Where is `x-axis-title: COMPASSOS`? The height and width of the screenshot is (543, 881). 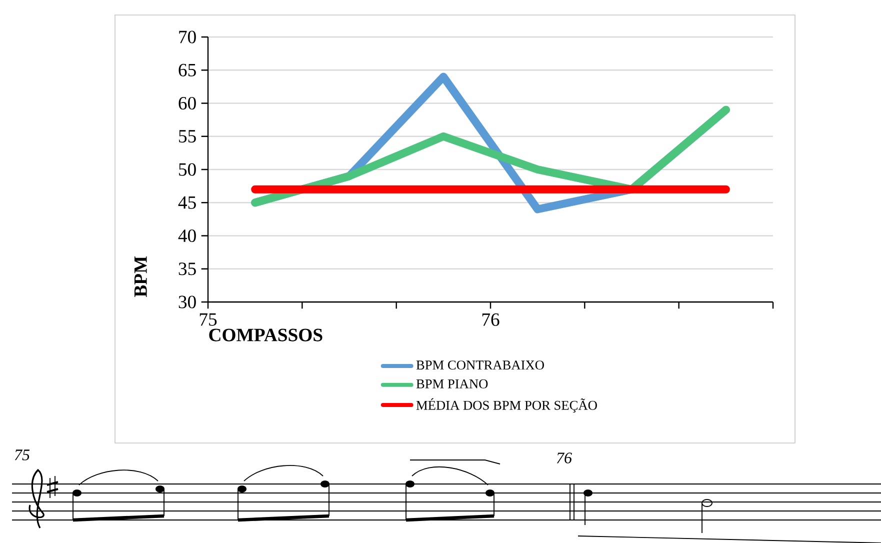
x-axis-title: COMPASSOS is located at coordinates (265, 335).